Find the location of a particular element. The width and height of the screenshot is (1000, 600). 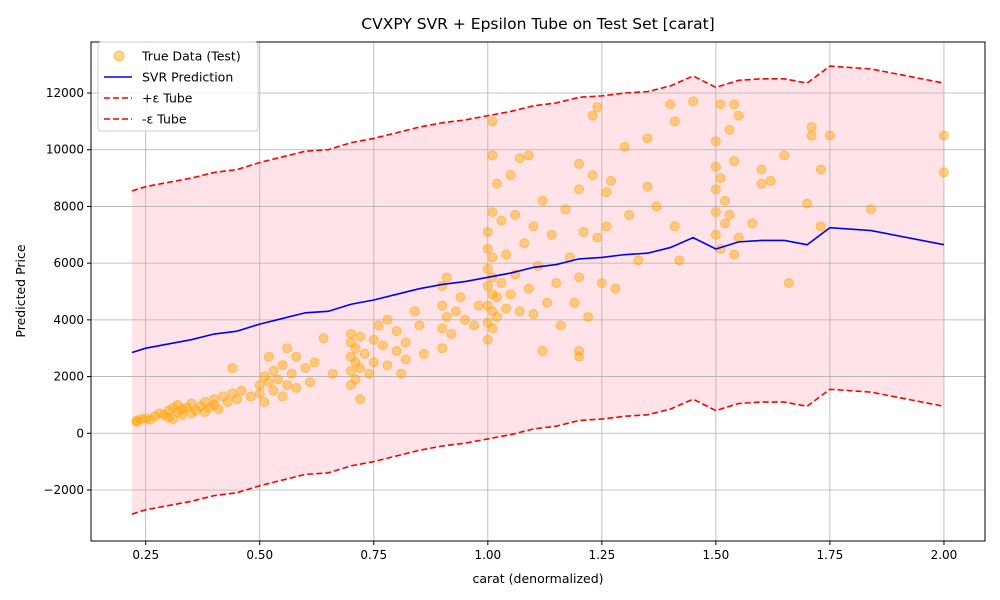

y-axis-ticks: −2000 0 2000 4000 6000 8000 10000 12000 is located at coordinates (67, 291).